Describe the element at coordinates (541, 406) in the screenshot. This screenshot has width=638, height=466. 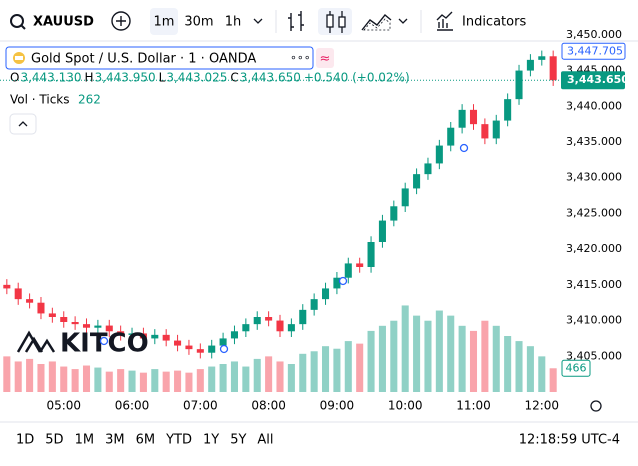
I see `x-tick-label: 12:00` at that location.